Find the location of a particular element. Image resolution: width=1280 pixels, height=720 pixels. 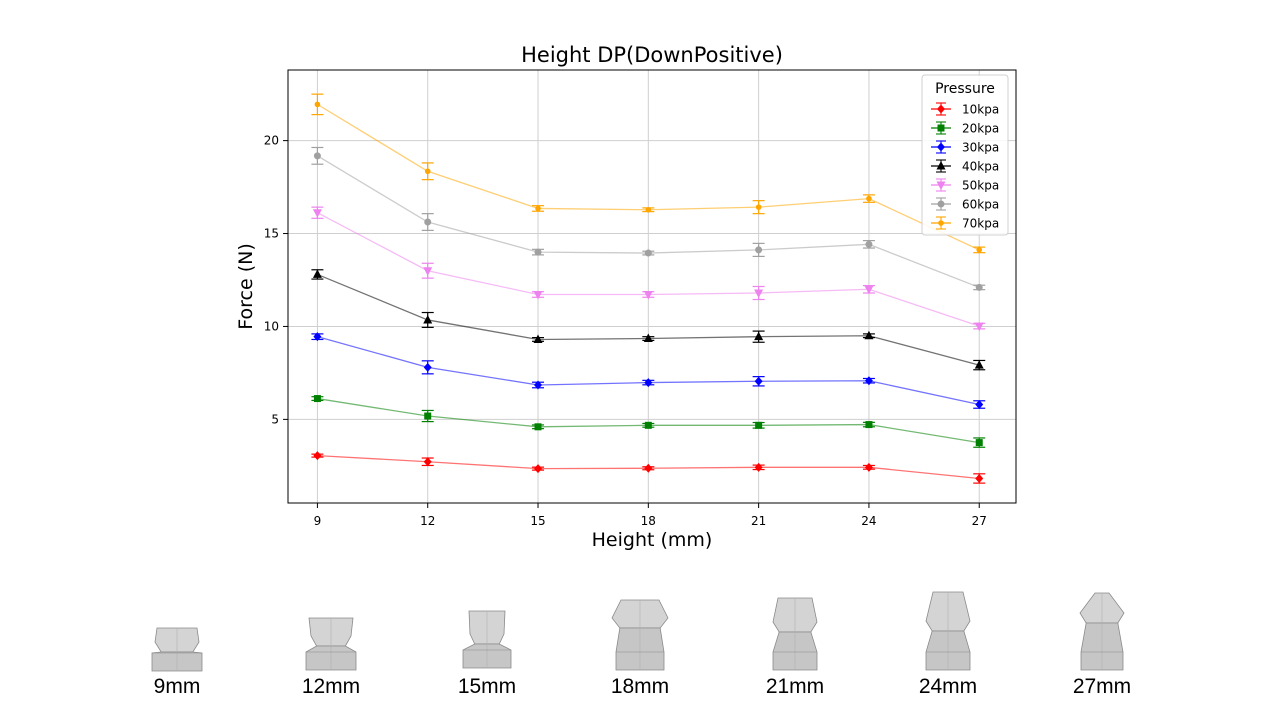

y-axis-label: Force (N) is located at coordinates (246, 286).